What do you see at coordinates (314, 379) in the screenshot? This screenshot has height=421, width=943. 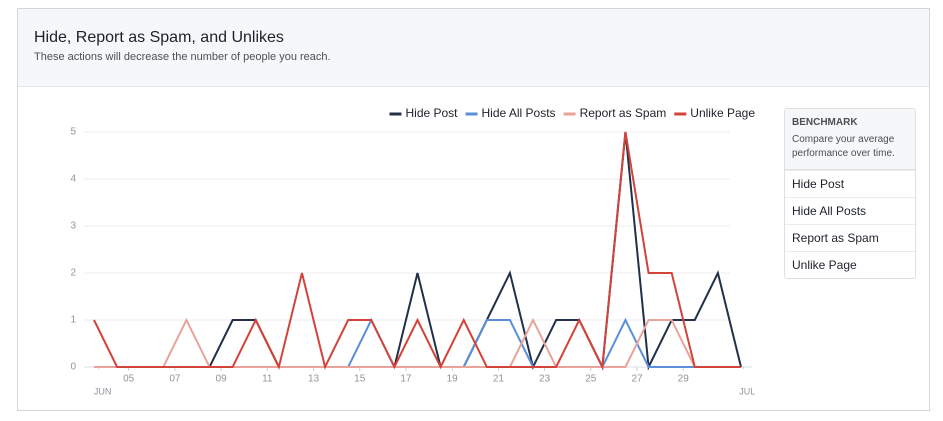 I see `x-tick-label: 13` at bounding box center [314, 379].